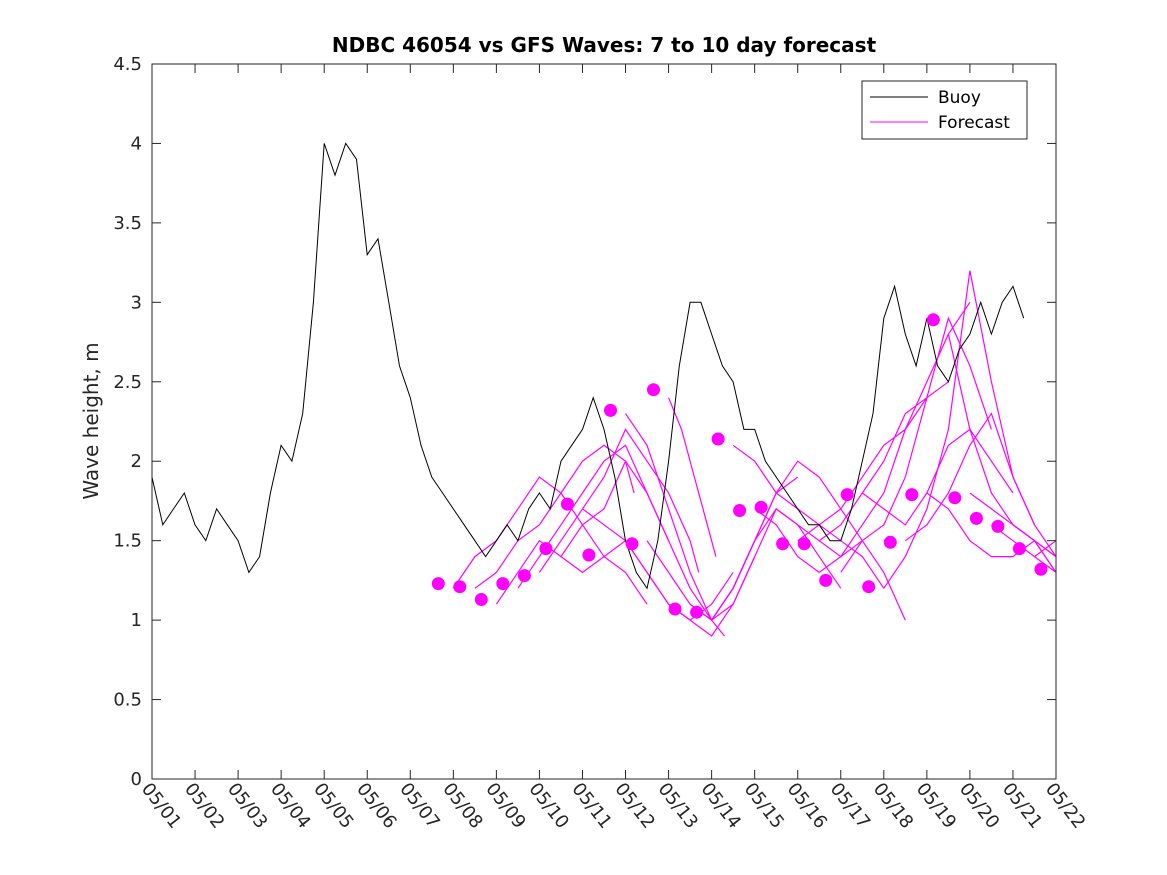 The image size is (1167, 875). What do you see at coordinates (136, 302) in the screenshot?
I see `y-tick-label: 3` at bounding box center [136, 302].